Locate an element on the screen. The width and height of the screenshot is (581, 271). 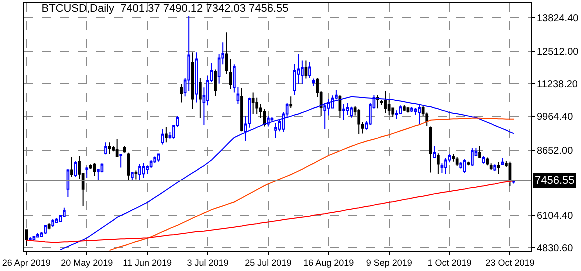
y-tick-label: 4830.60 is located at coordinates (555, 249).